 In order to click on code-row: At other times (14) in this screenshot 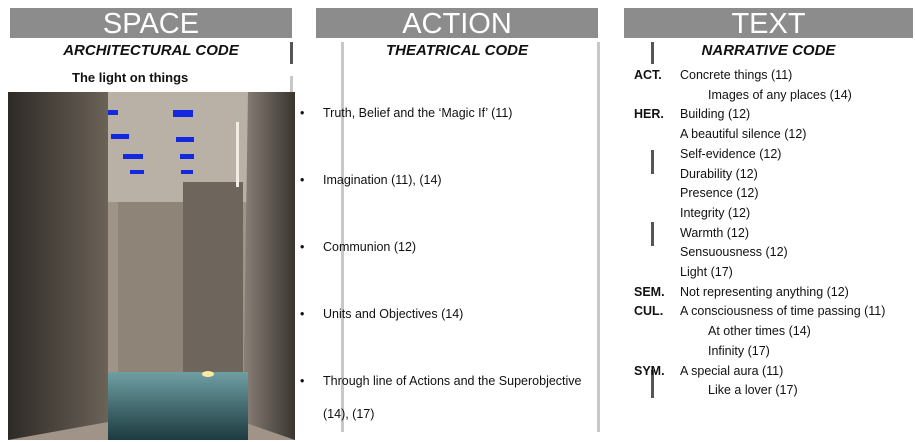, I will do `click(767, 332)`.